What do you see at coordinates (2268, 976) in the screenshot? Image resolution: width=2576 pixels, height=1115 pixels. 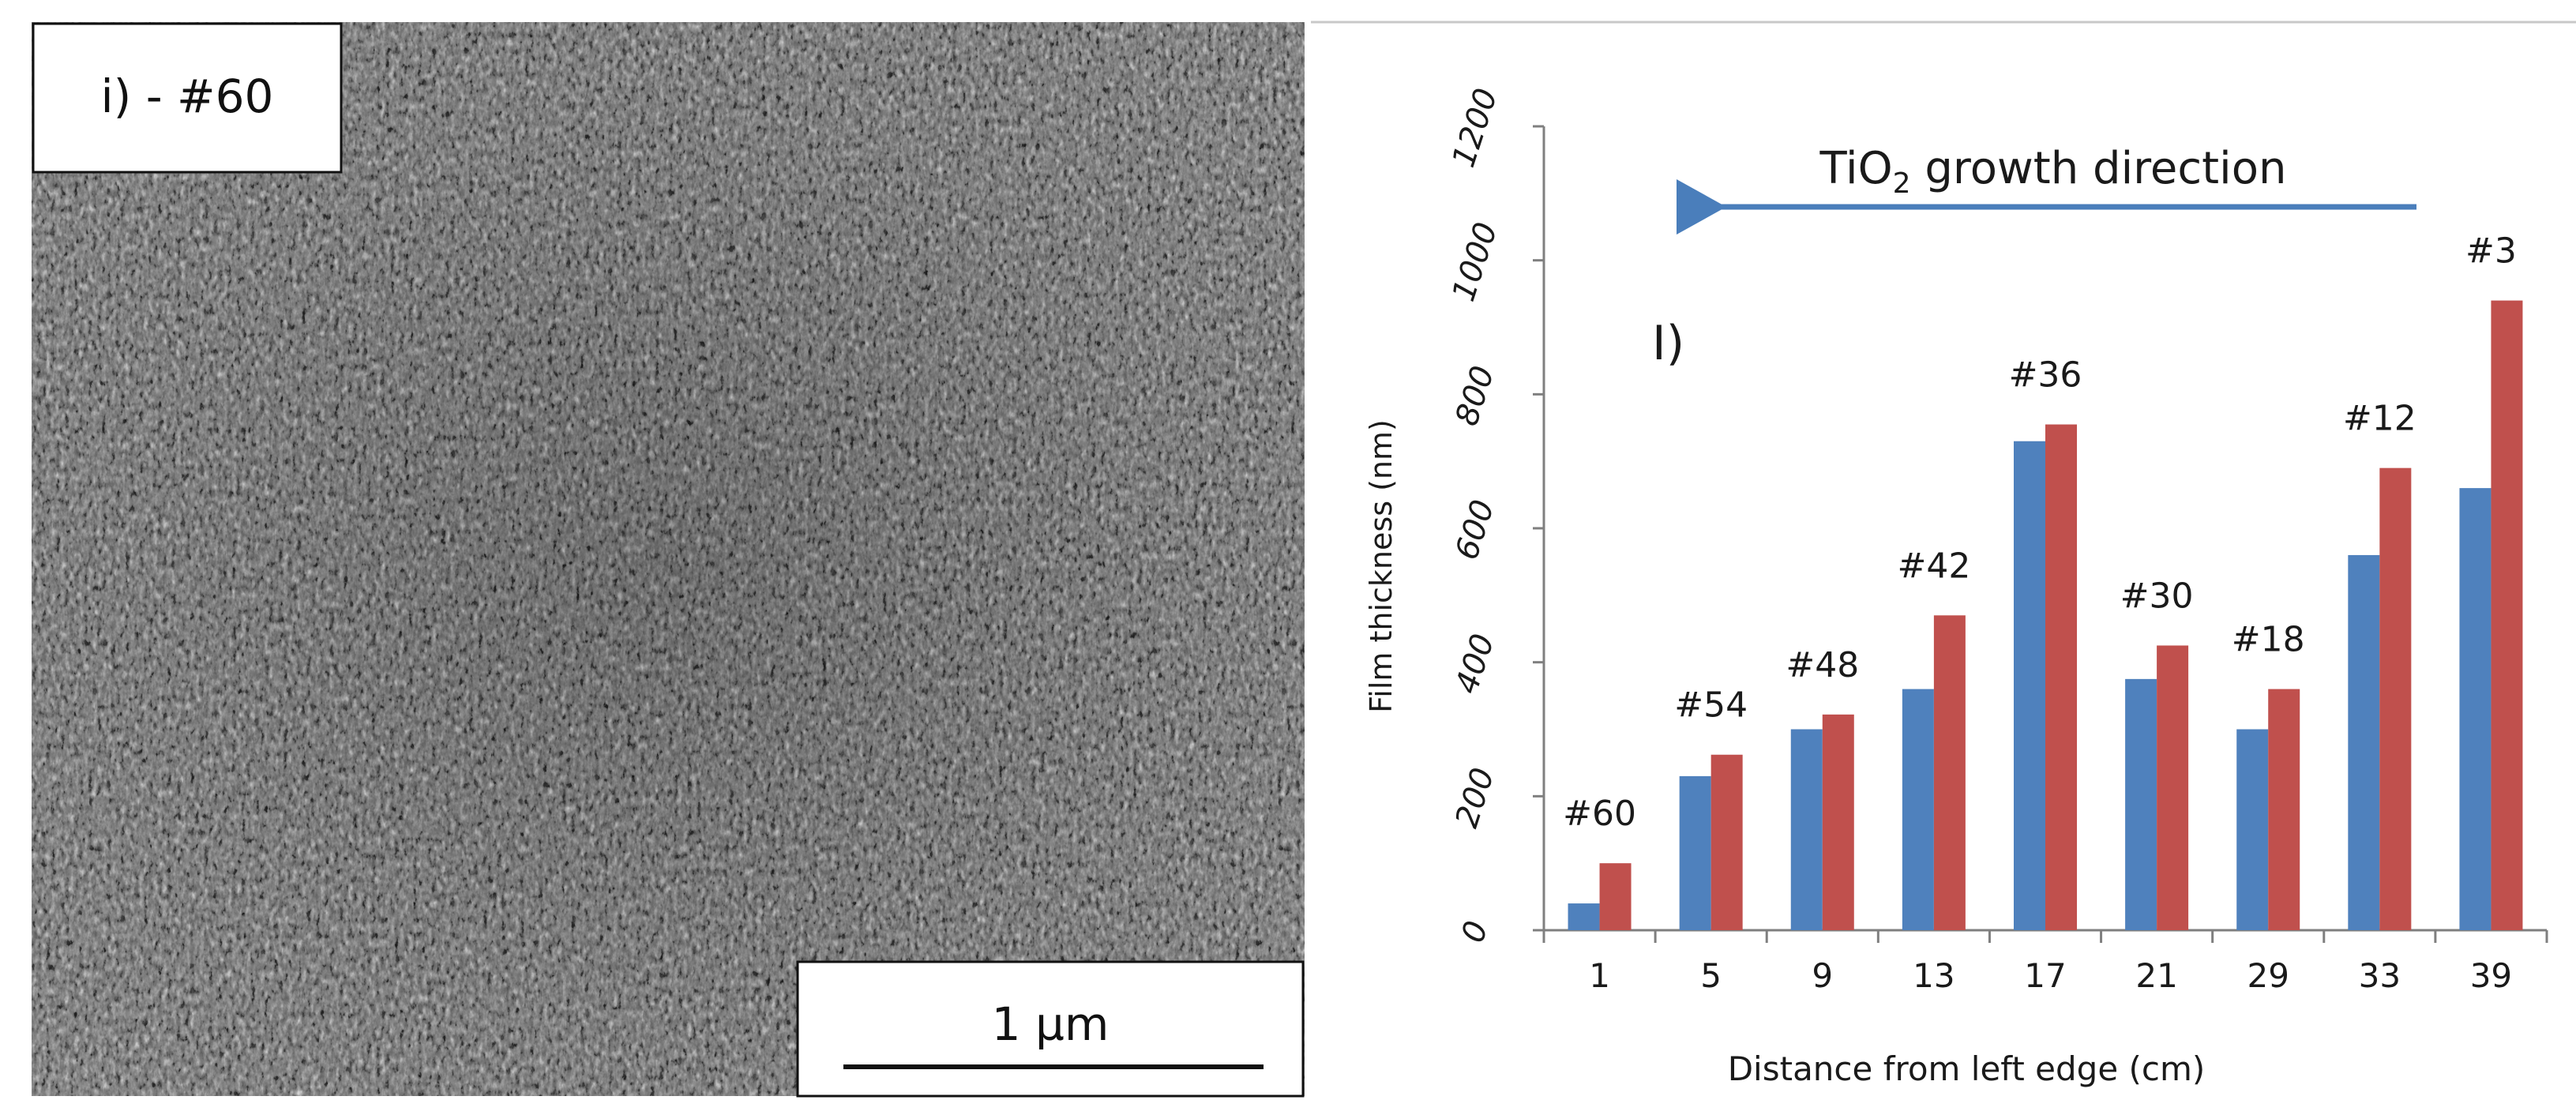 I see `x-tick-label: 29` at bounding box center [2268, 976].